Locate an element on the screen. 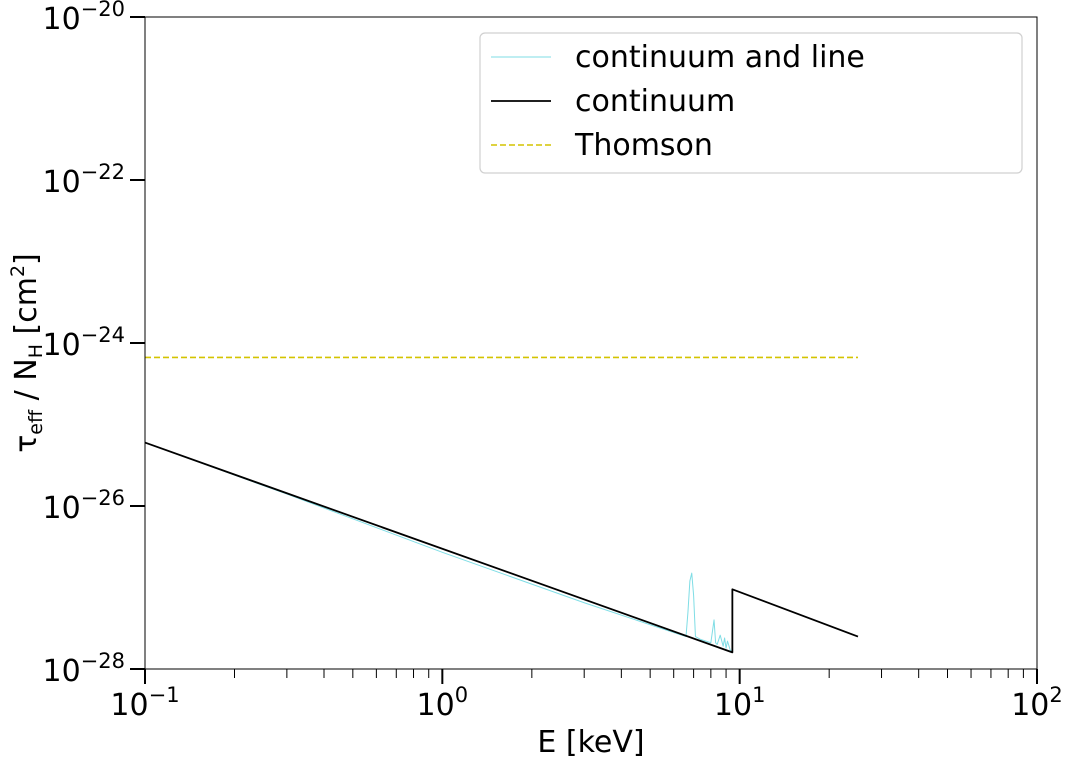 This screenshot has height=777, width=1068. minor-ticks is located at coordinates (629, 673).